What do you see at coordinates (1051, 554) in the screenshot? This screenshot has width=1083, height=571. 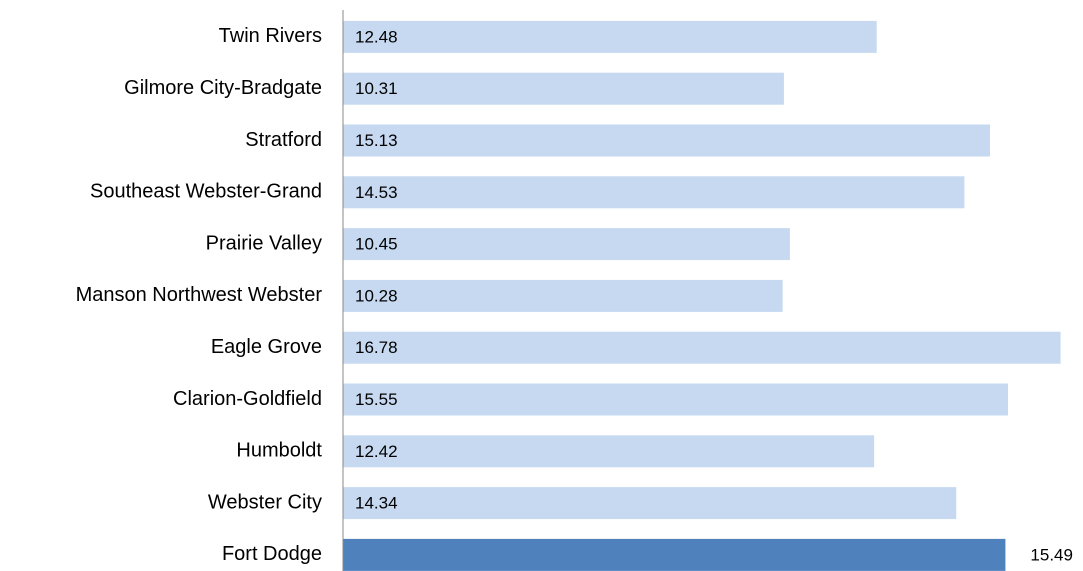 I see `data-label: 15.49` at bounding box center [1051, 554].